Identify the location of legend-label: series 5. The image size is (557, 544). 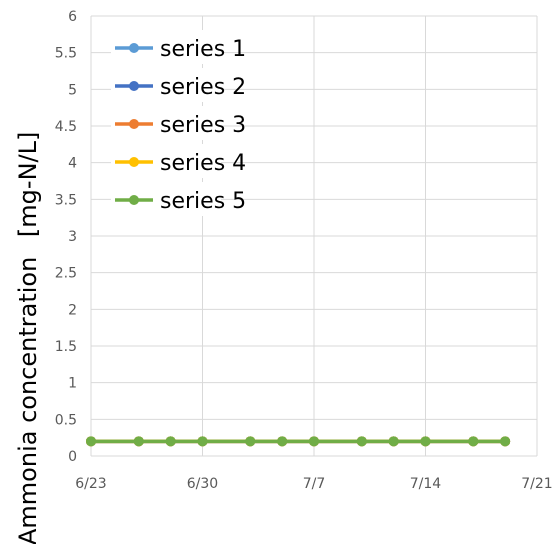
(203, 201).